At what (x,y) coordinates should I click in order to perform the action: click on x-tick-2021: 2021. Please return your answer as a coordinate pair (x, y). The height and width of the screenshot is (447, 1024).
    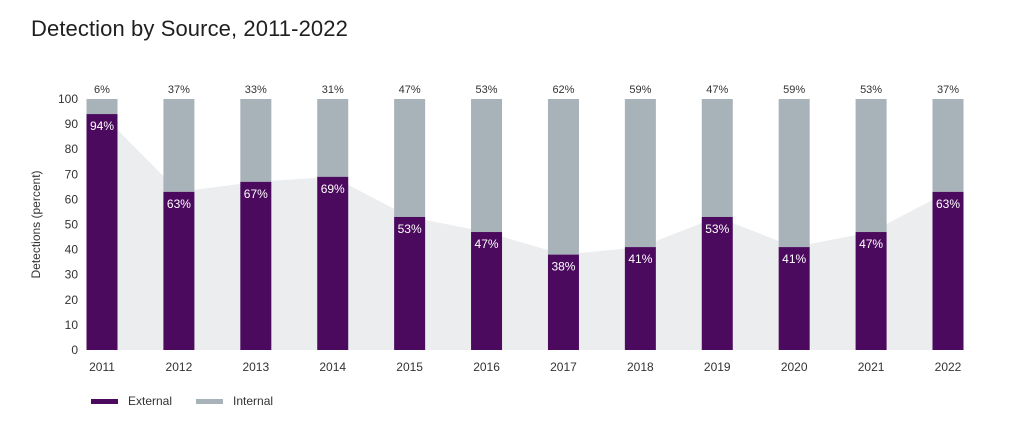
    Looking at the image, I should click on (871, 367).